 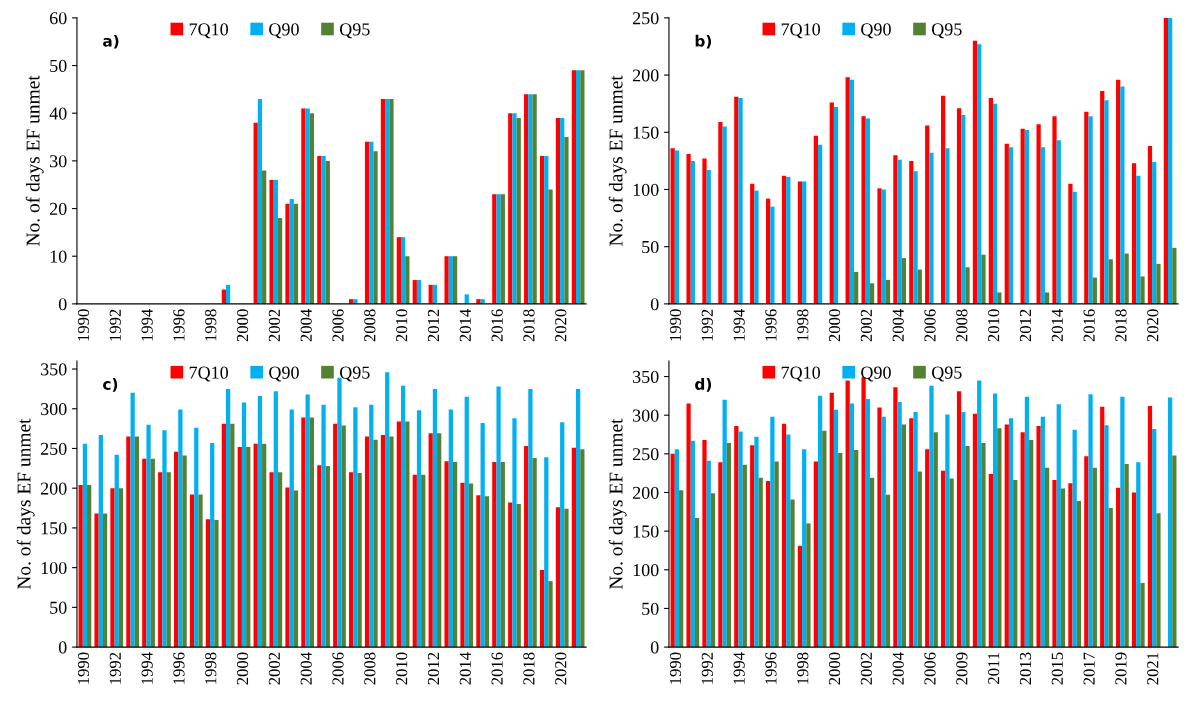 I want to click on y-tick-label: 200, so click(x=53, y=488).